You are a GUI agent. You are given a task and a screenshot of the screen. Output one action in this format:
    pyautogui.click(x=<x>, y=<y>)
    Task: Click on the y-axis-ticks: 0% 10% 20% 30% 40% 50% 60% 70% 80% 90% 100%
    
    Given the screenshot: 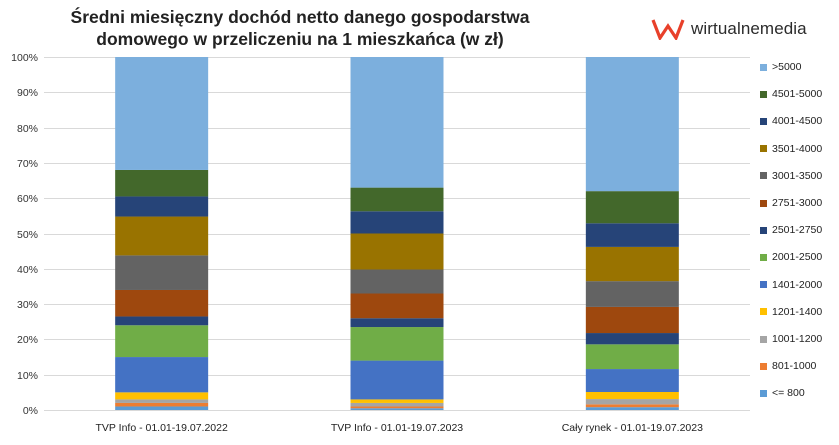 What is the action you would take?
    pyautogui.click(x=24, y=234)
    